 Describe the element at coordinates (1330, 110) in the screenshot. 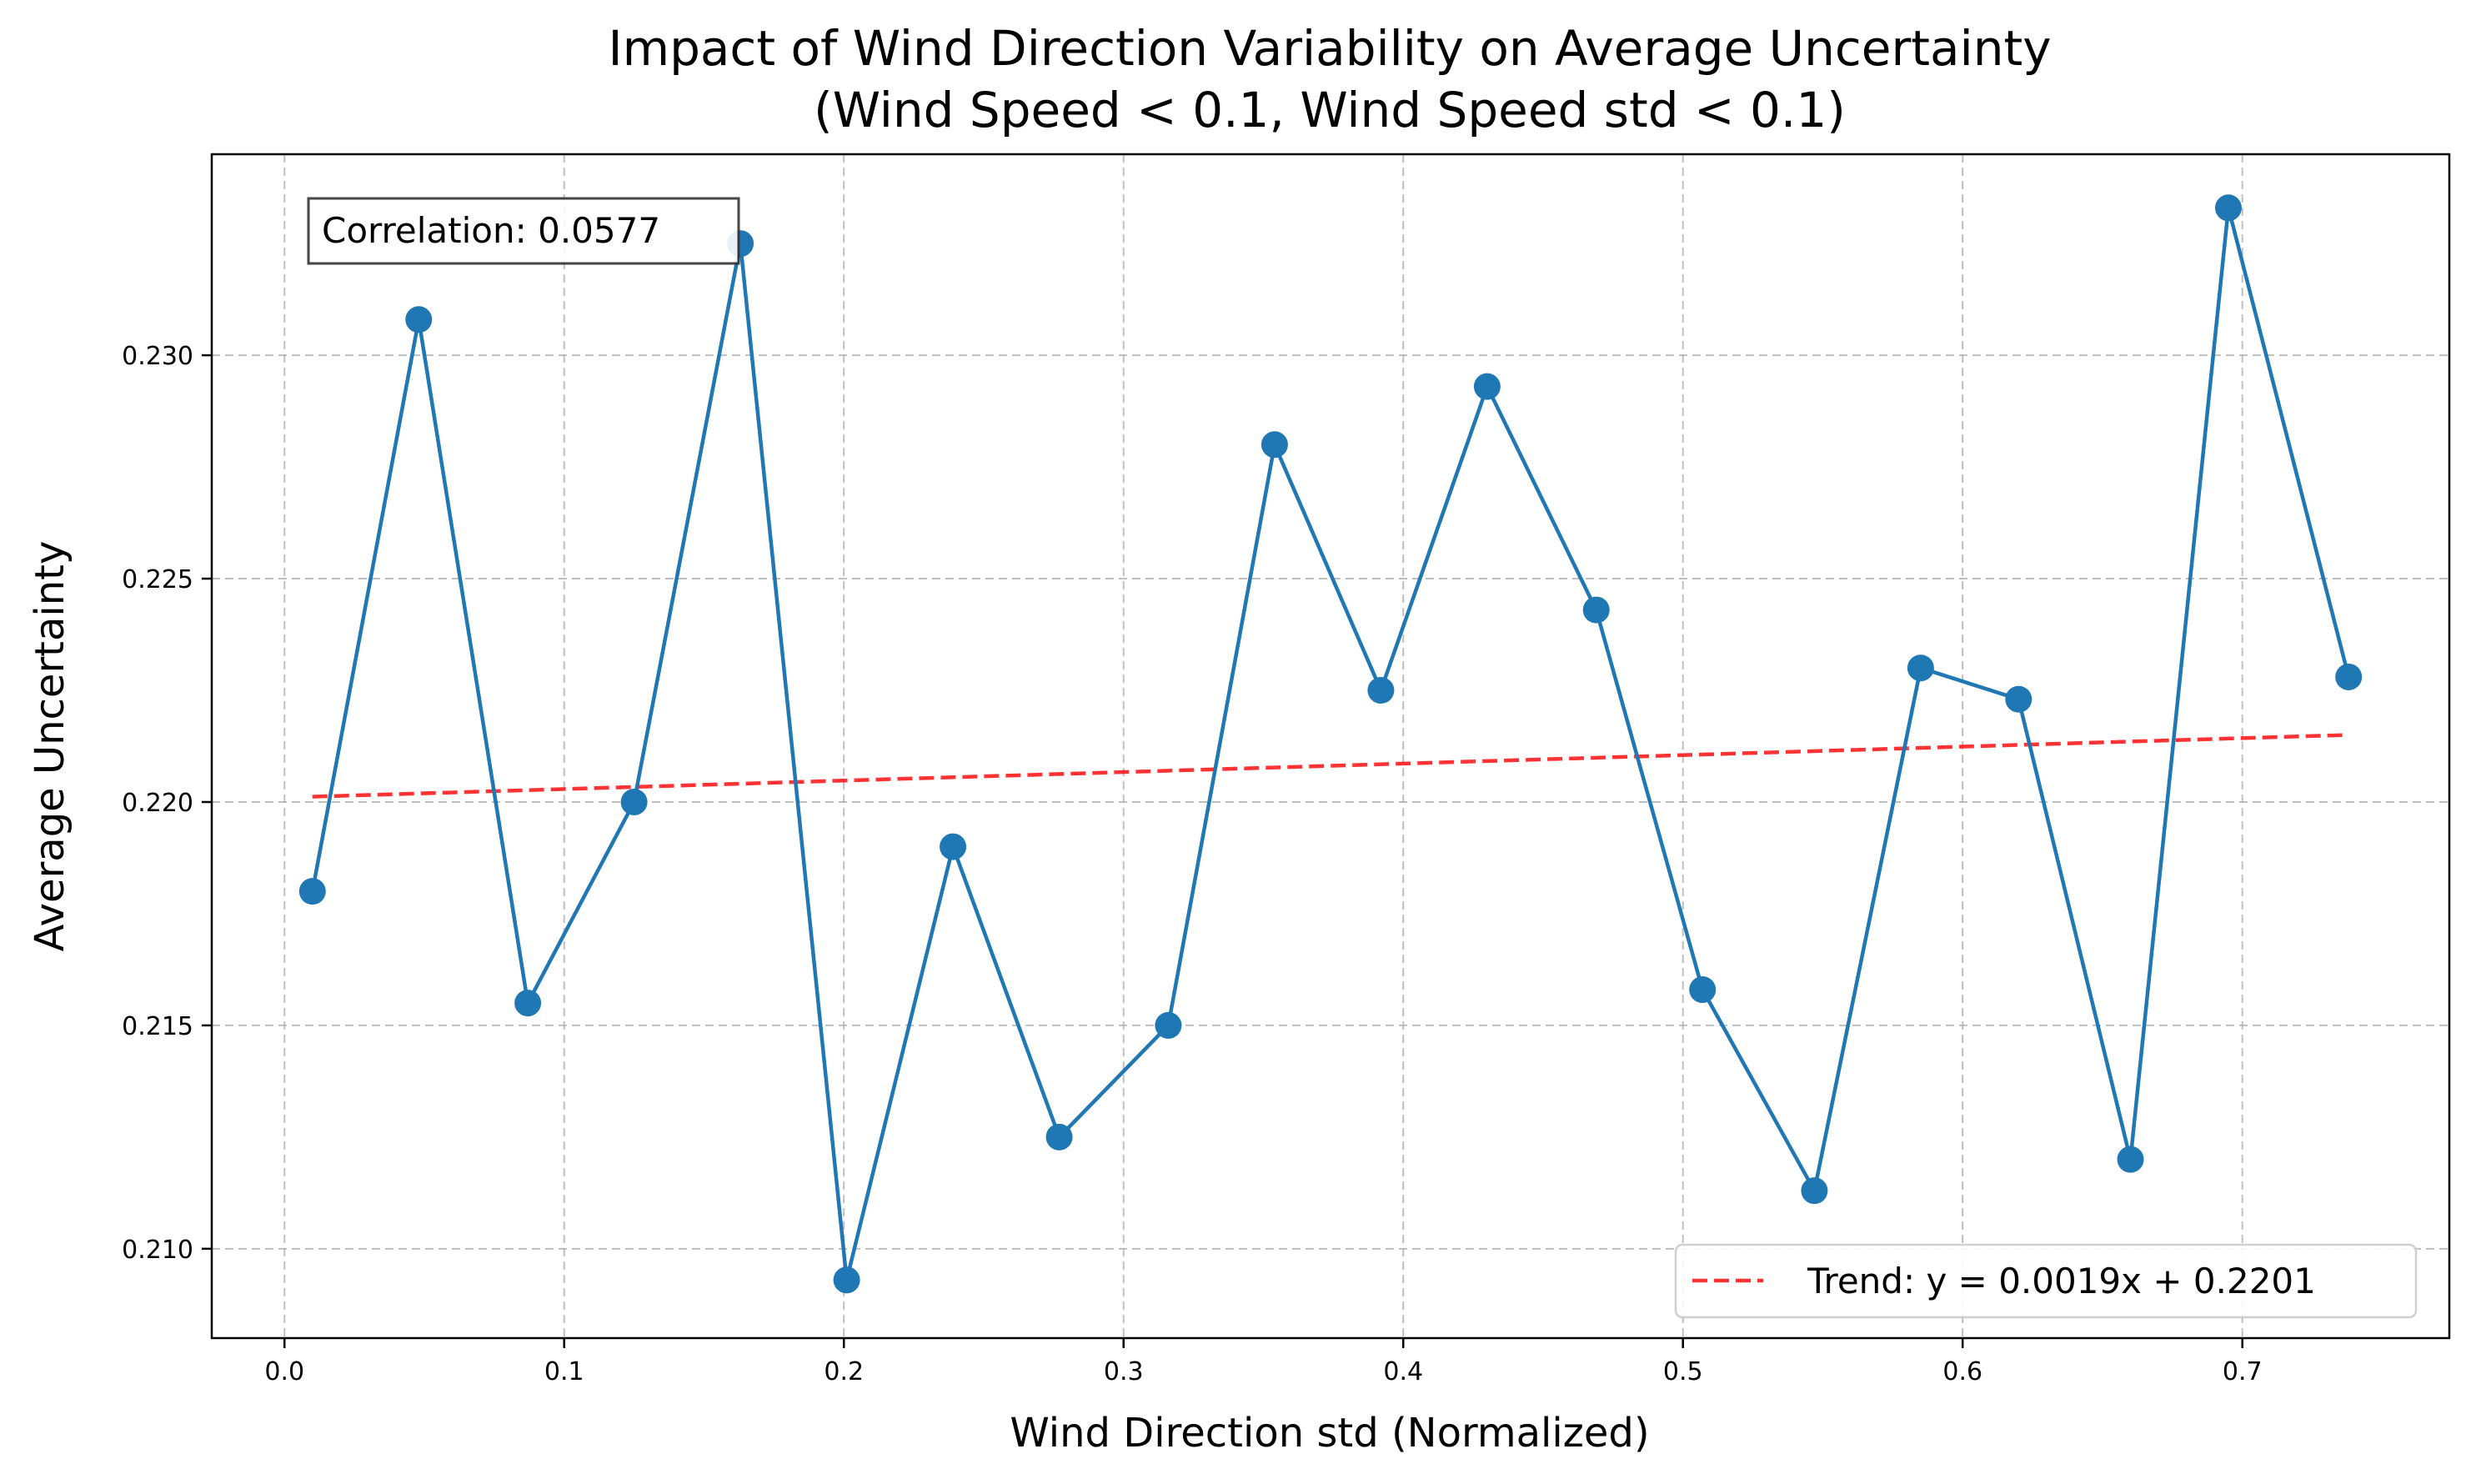

I see `chart-subtitle: (Wind Speed < 0.1, Wind Speed std < 0.1)` at that location.